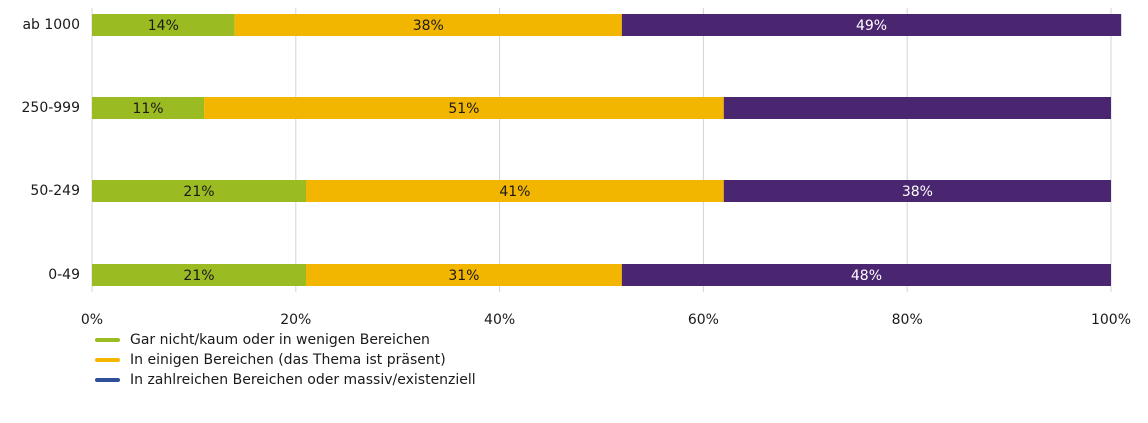 Image resolution: width=1148 pixels, height=423 pixels. I want to click on legend-label: Gar nicht/kaum oder in wenigen Bereichen, so click(280, 340).